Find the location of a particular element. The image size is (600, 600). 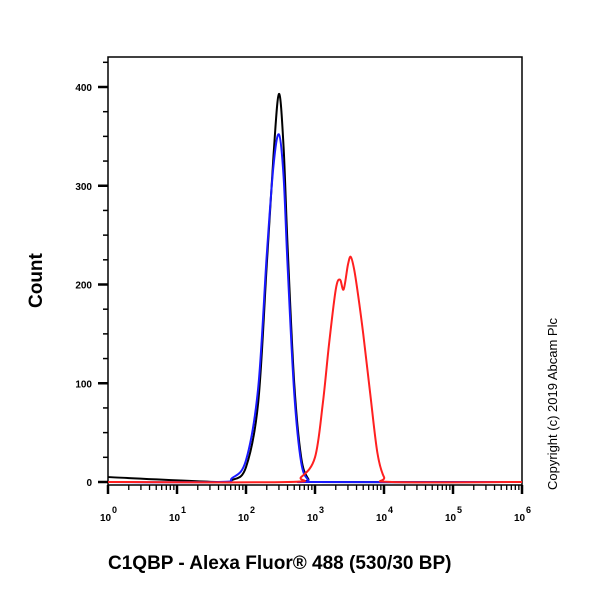

y-tick-label: 0 is located at coordinates (89, 483).